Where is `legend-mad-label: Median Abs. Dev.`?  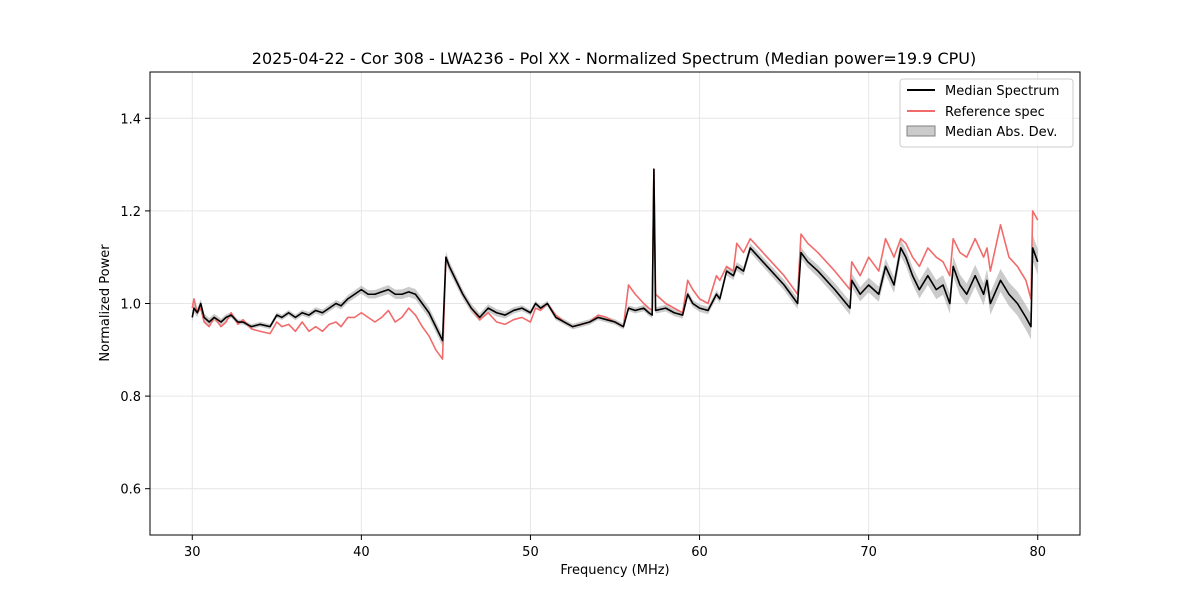 legend-mad-label: Median Abs. Dev. is located at coordinates (1001, 132).